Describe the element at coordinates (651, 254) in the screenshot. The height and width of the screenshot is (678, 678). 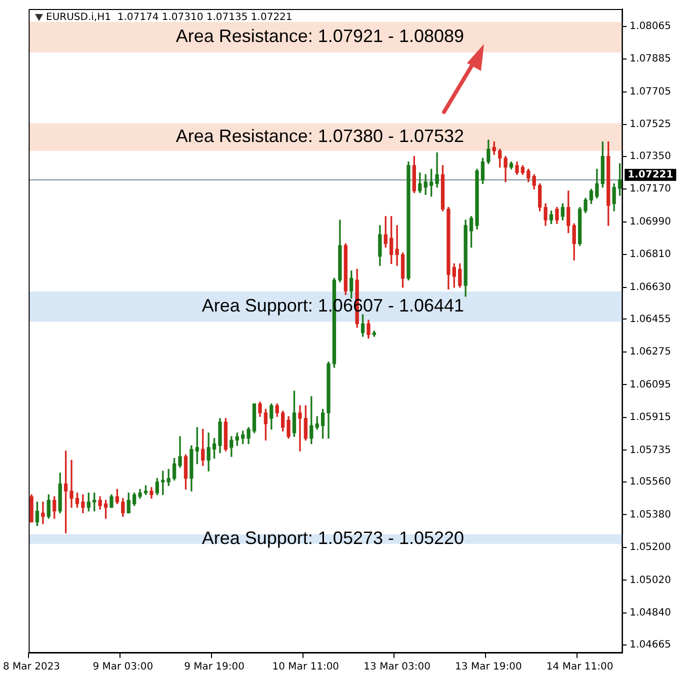
I see `y-tick-label: 1.06810` at that location.